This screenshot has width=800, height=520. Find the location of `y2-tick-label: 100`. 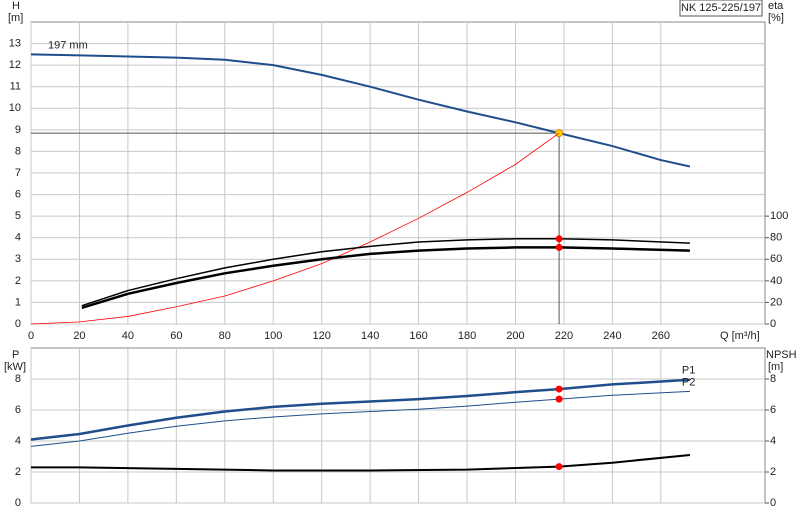

y2-tick-label: 100 is located at coordinates (779, 216).